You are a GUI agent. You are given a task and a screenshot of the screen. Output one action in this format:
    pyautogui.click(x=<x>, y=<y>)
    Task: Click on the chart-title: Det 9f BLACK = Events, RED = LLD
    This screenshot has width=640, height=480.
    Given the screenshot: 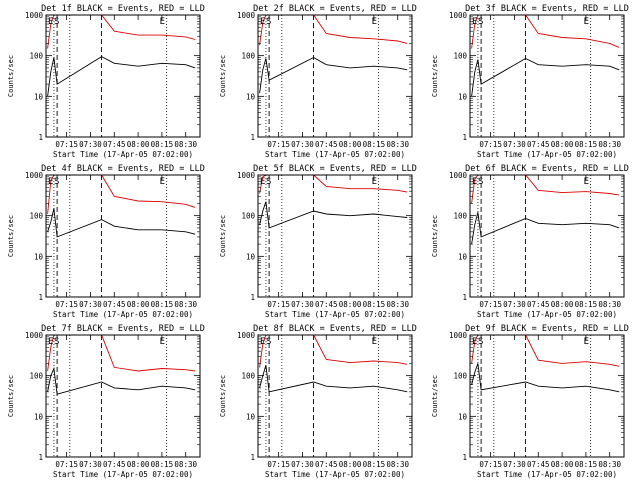 What is the action you would take?
    pyautogui.click(x=547, y=329)
    